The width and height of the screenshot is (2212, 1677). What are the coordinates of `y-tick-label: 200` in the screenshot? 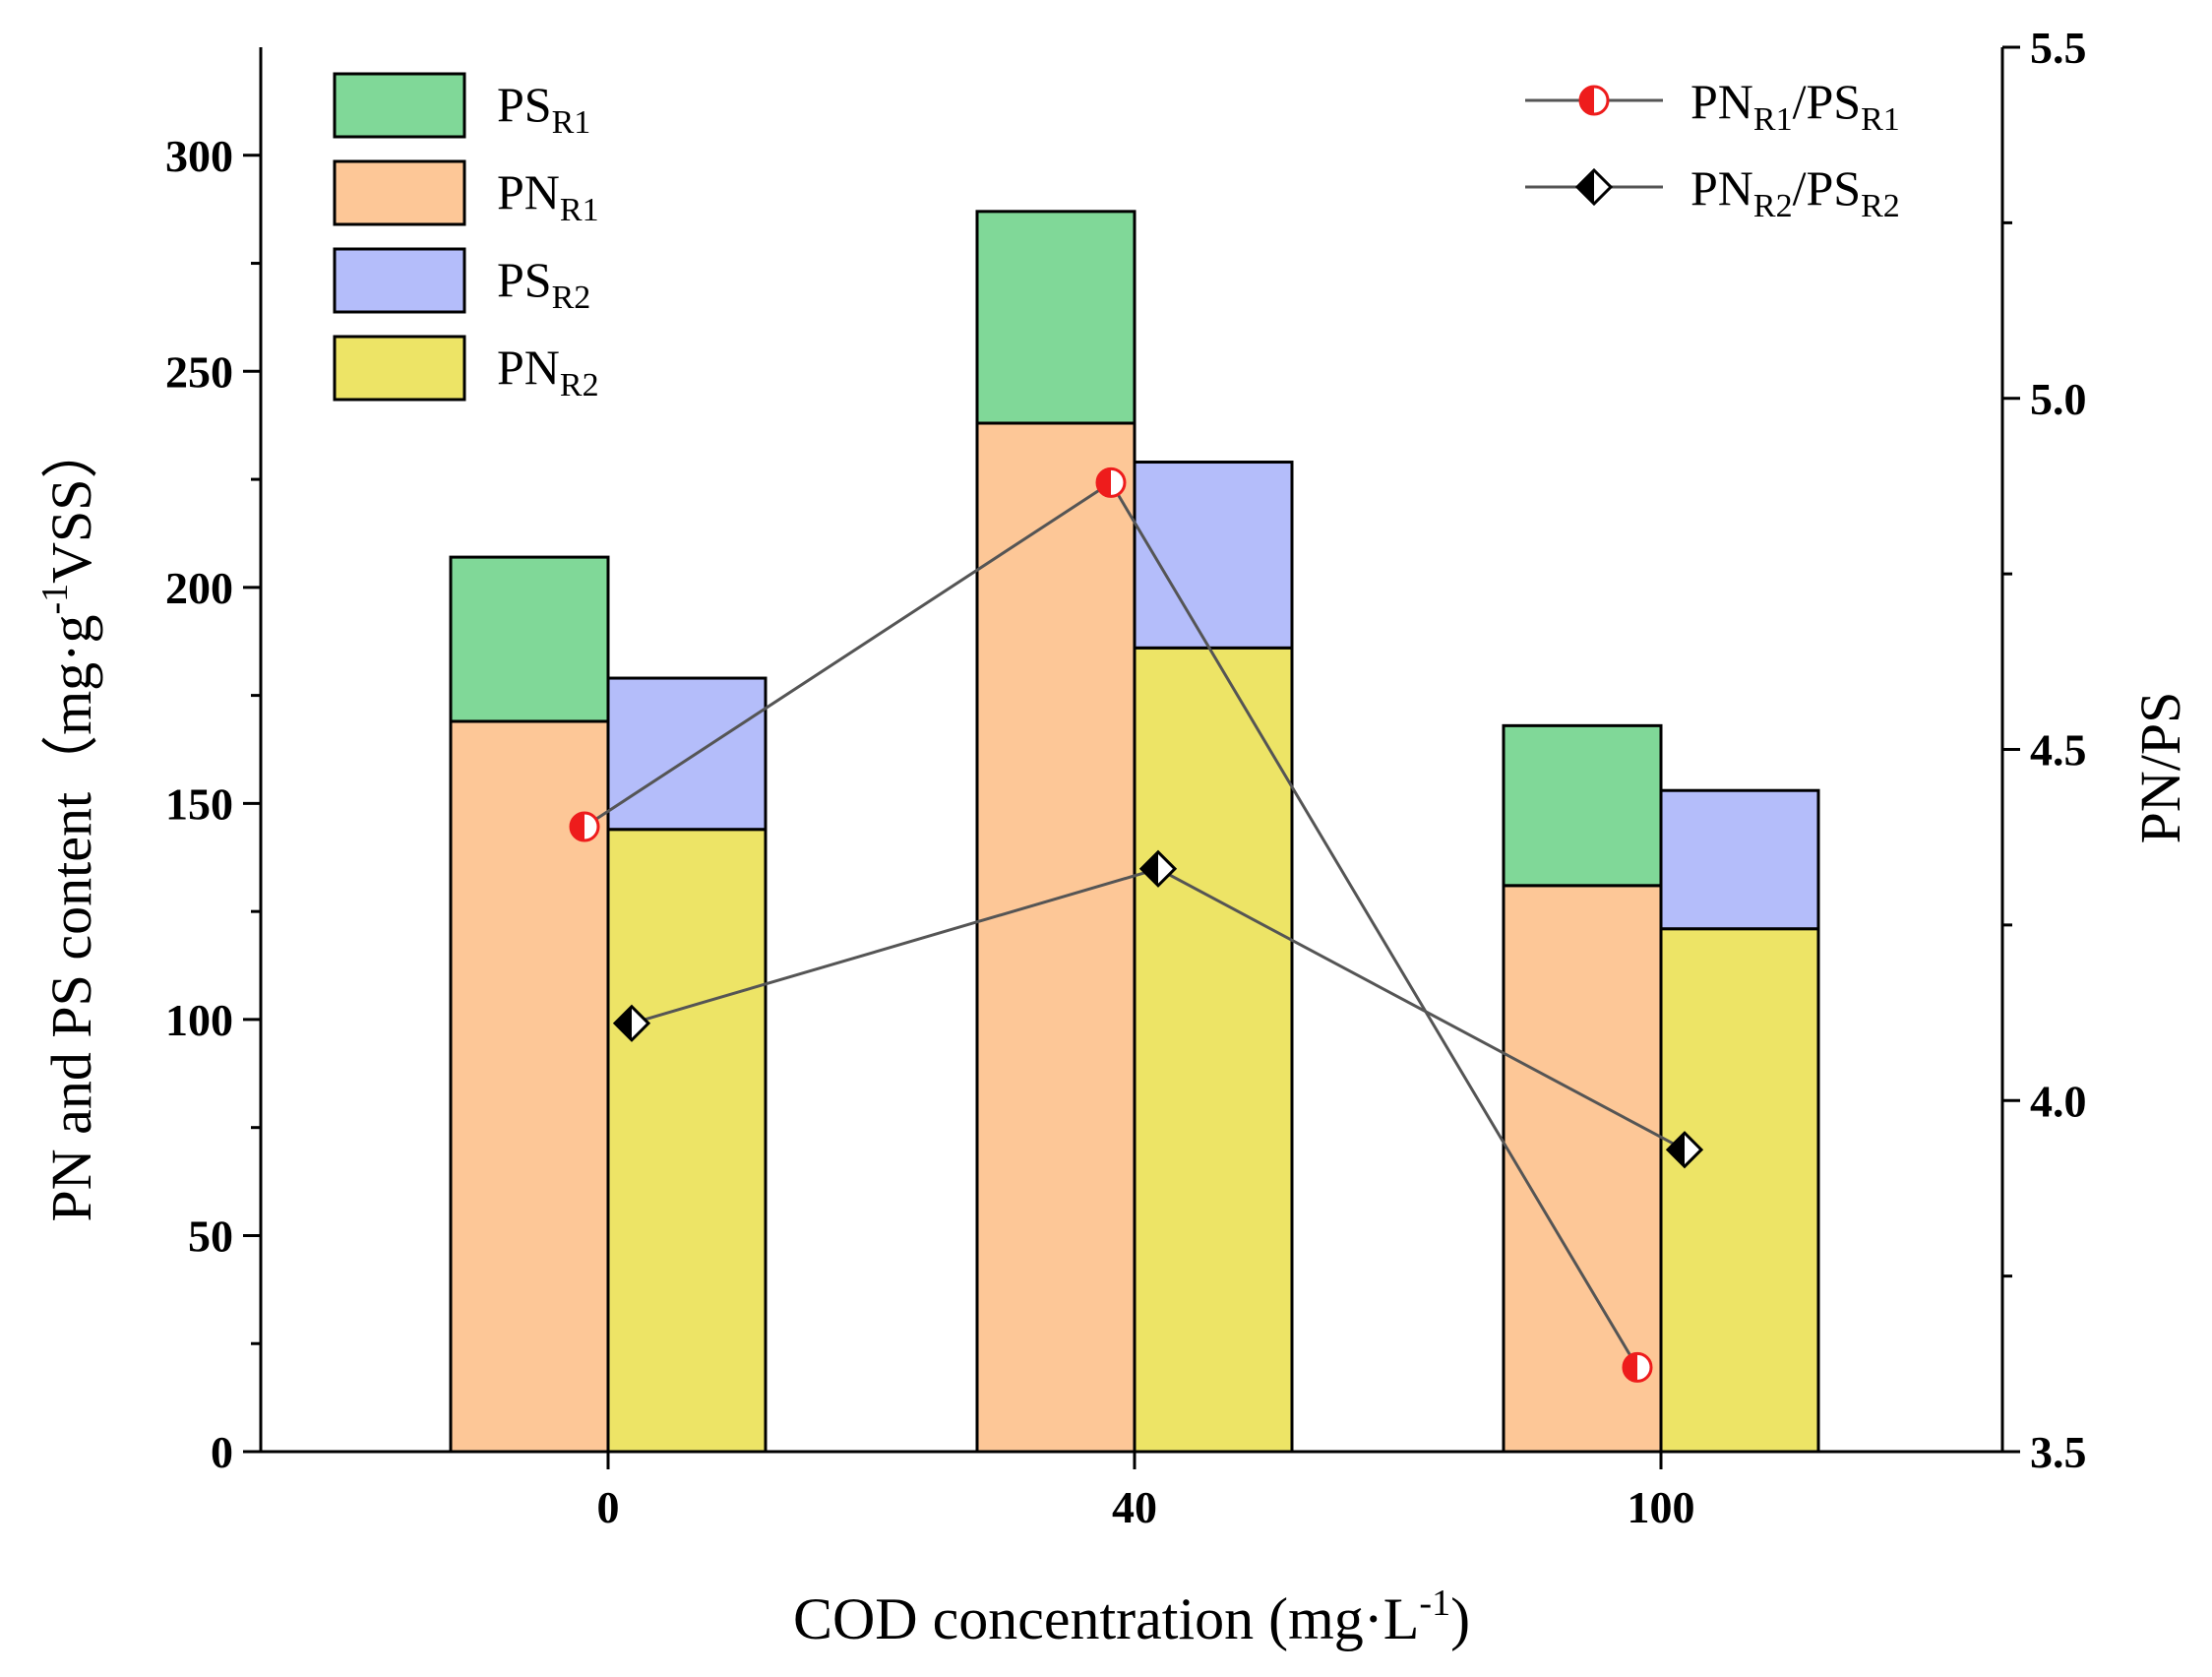 It's located at (199, 588).